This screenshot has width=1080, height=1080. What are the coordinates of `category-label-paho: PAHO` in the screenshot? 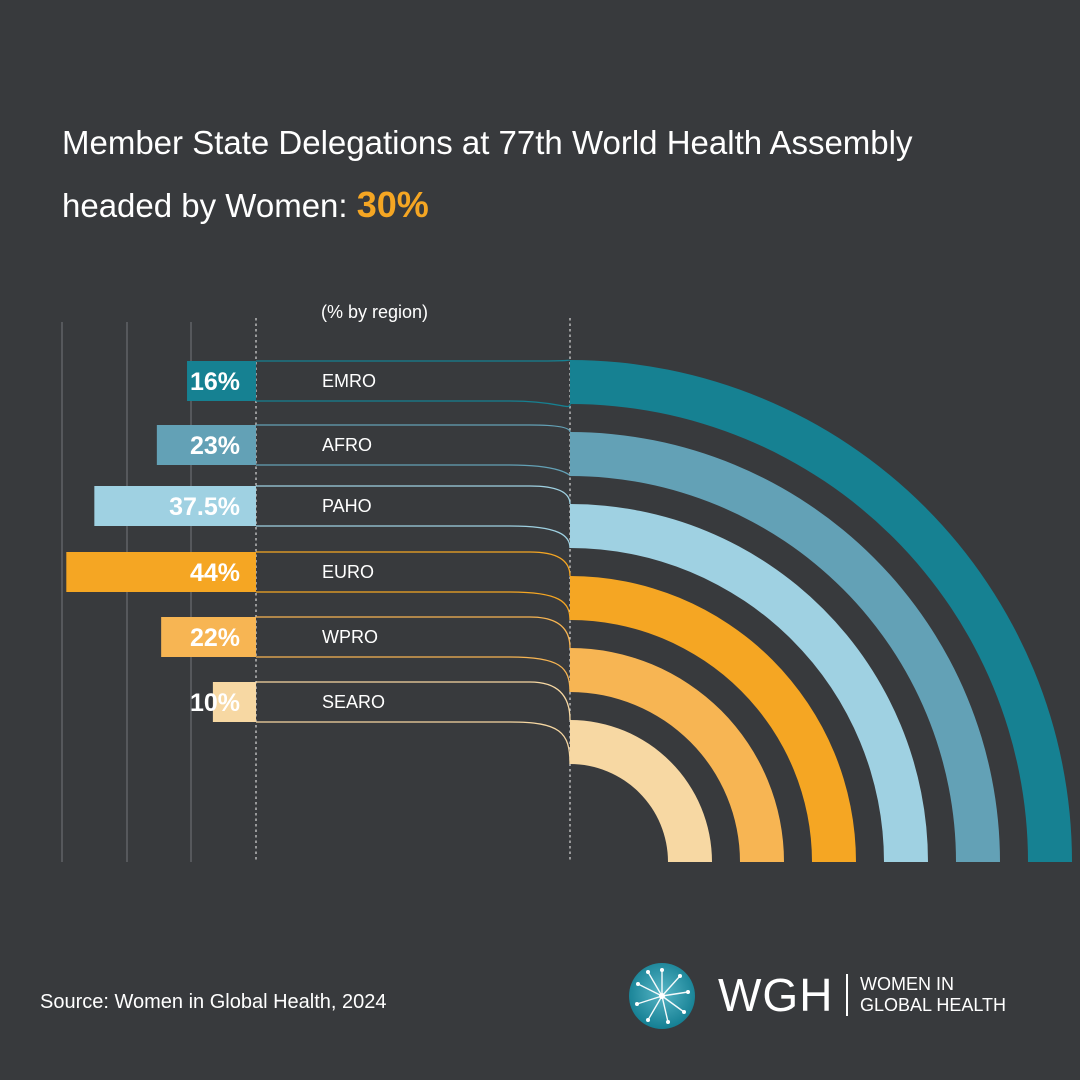 It's located at (347, 506).